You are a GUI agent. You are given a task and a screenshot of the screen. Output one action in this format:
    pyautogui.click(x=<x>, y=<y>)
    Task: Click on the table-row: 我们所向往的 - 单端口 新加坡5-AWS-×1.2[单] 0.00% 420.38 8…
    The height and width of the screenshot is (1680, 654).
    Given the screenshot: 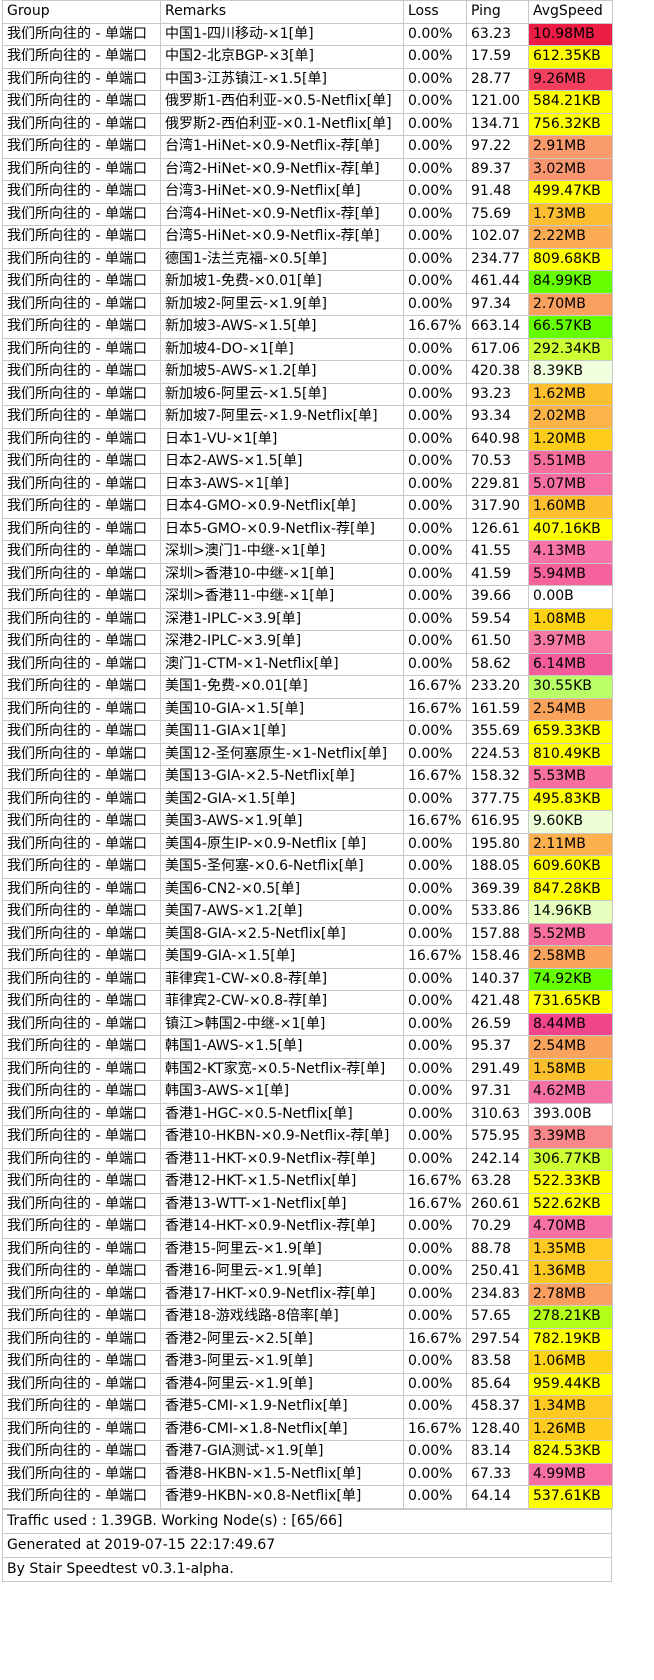 What is the action you would take?
    pyautogui.click(x=307, y=372)
    